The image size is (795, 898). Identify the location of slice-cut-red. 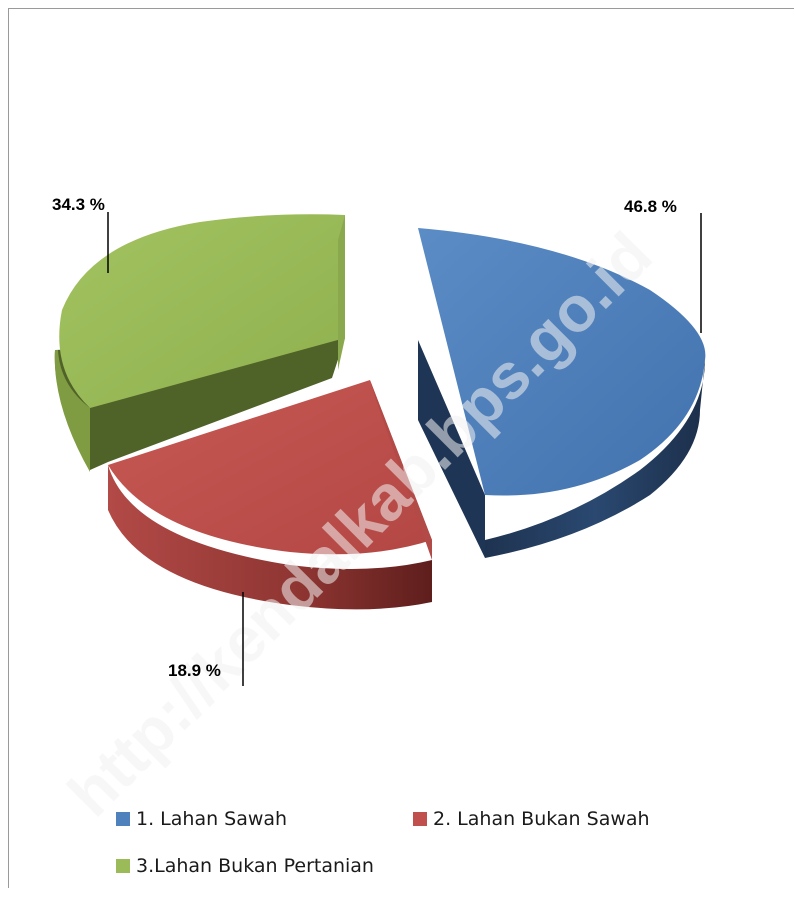
(401, 470).